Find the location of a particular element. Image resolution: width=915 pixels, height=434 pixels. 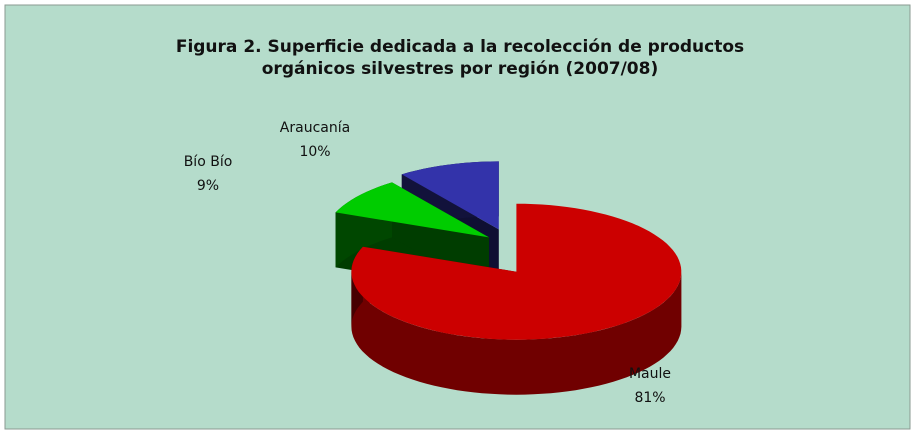

slice-value-label: 81% is located at coordinates (649, 398).